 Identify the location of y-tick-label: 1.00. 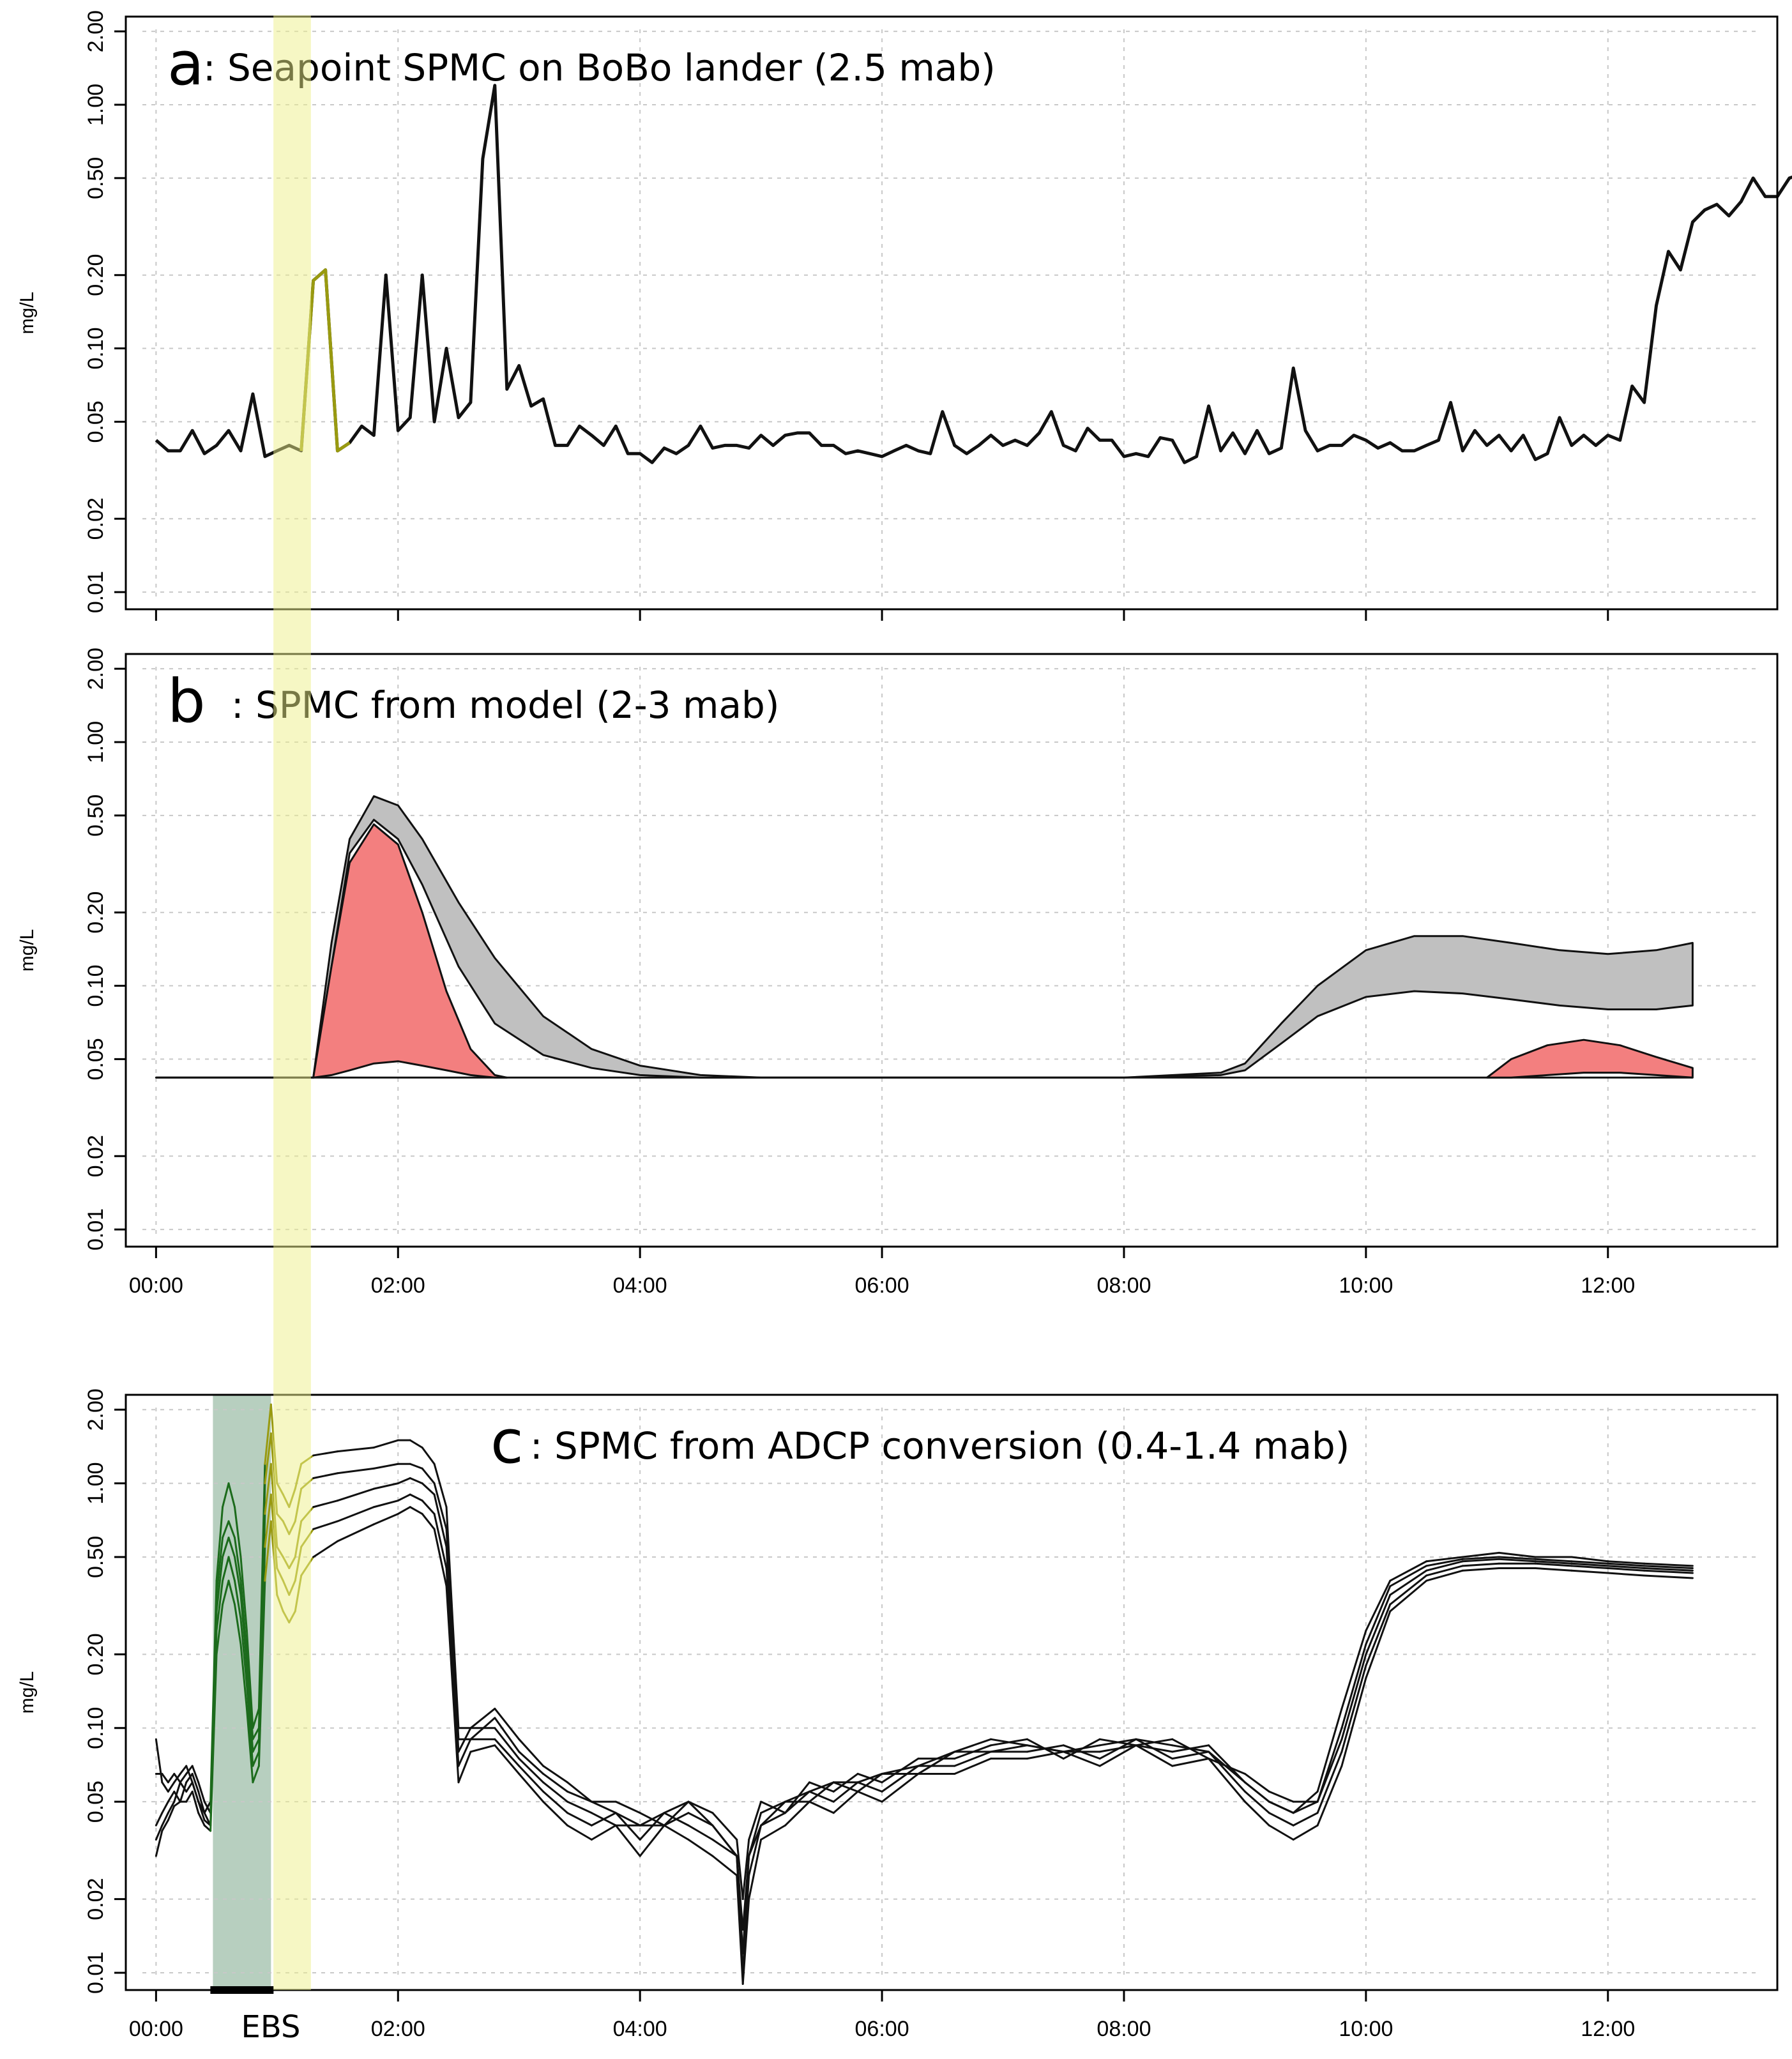
(96, 1484).